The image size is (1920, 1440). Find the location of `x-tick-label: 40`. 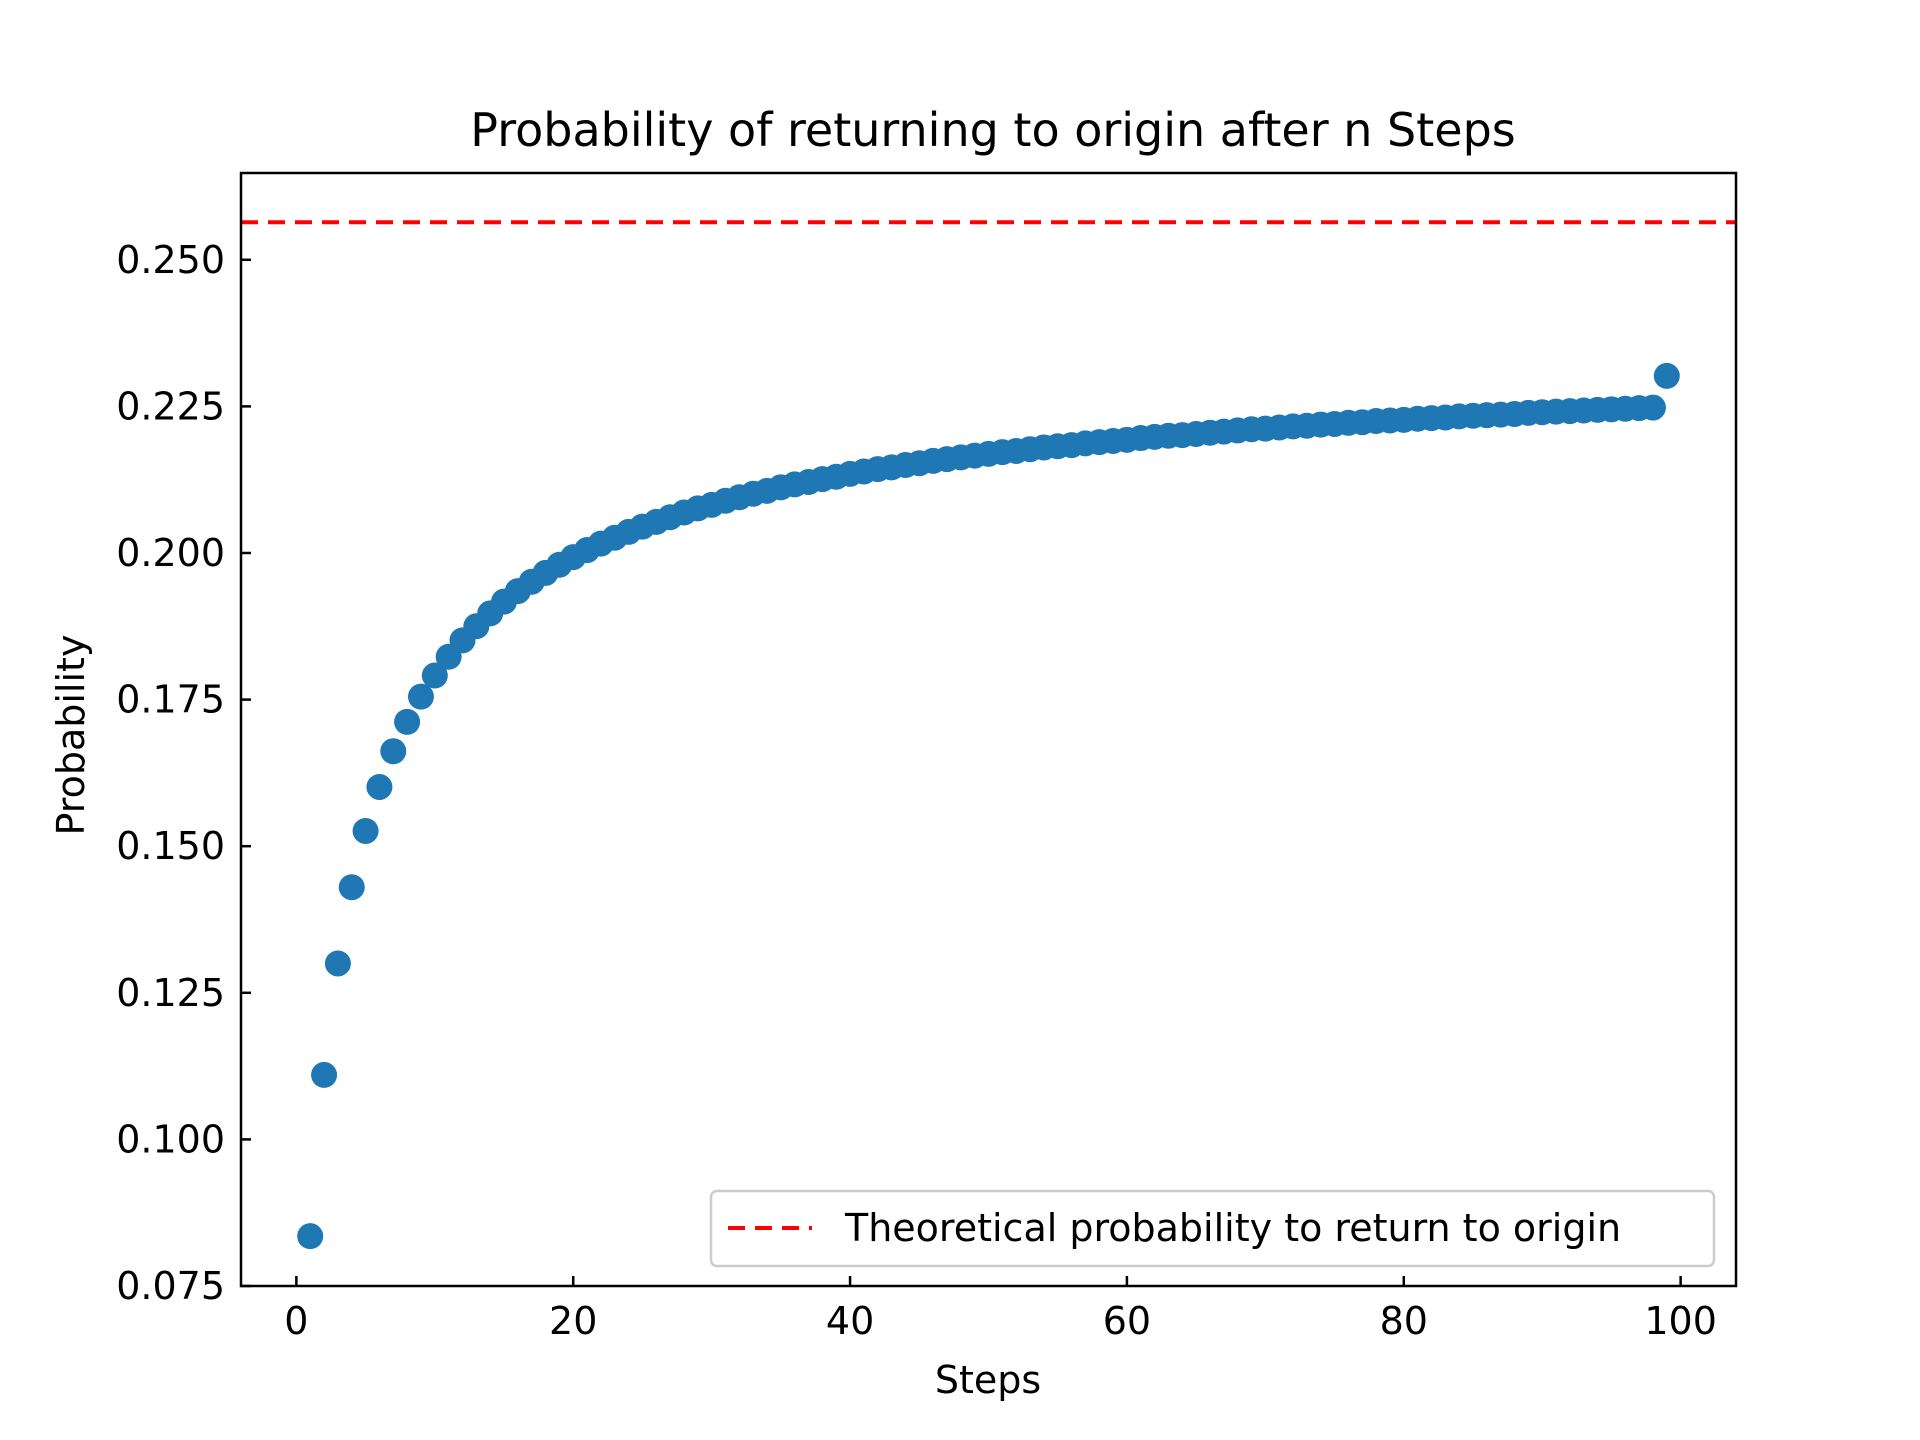

x-tick-label: 40 is located at coordinates (850, 1321).